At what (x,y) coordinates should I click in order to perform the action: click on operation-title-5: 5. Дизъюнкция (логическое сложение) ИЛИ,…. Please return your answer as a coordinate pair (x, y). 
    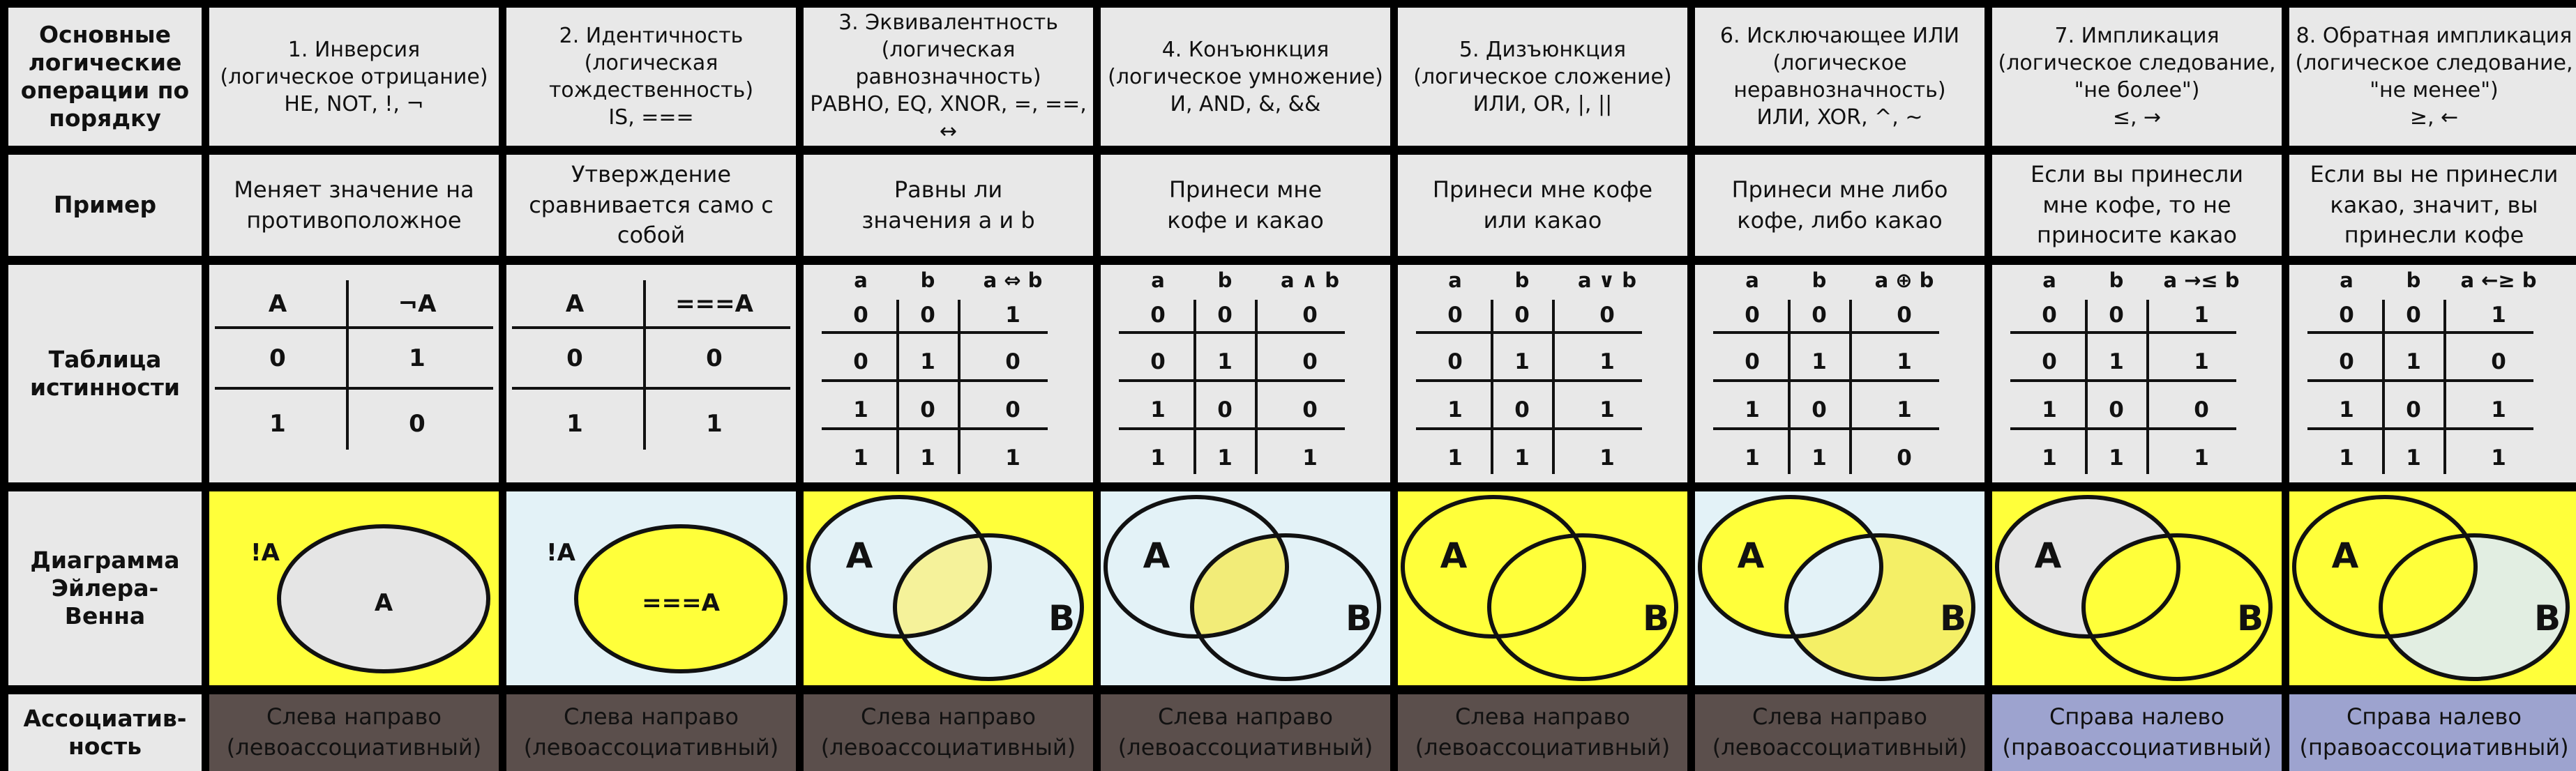
    Looking at the image, I should click on (1542, 77).